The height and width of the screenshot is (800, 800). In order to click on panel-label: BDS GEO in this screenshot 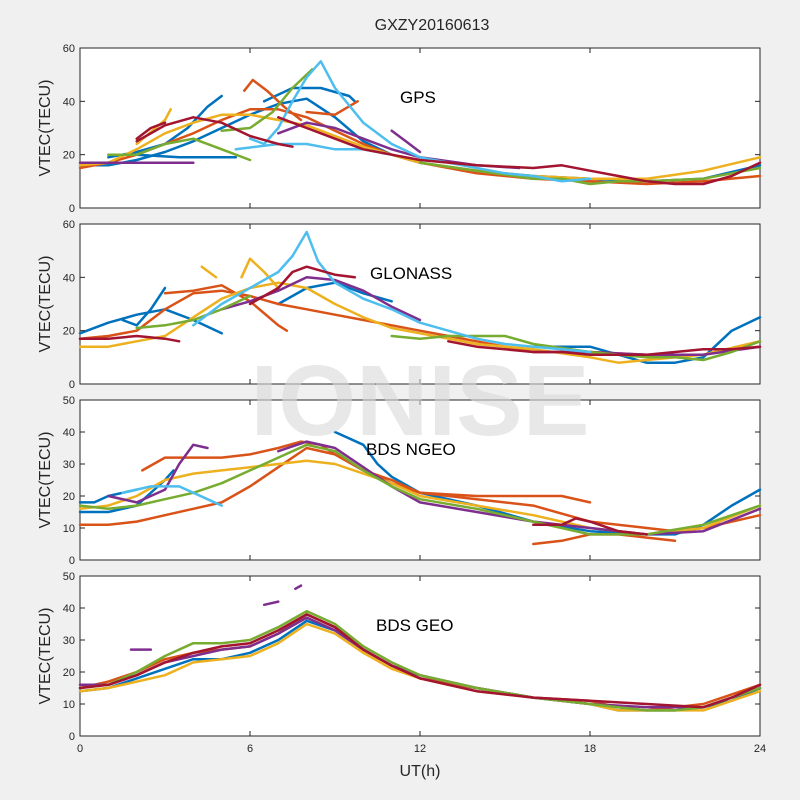, I will do `click(414, 625)`.